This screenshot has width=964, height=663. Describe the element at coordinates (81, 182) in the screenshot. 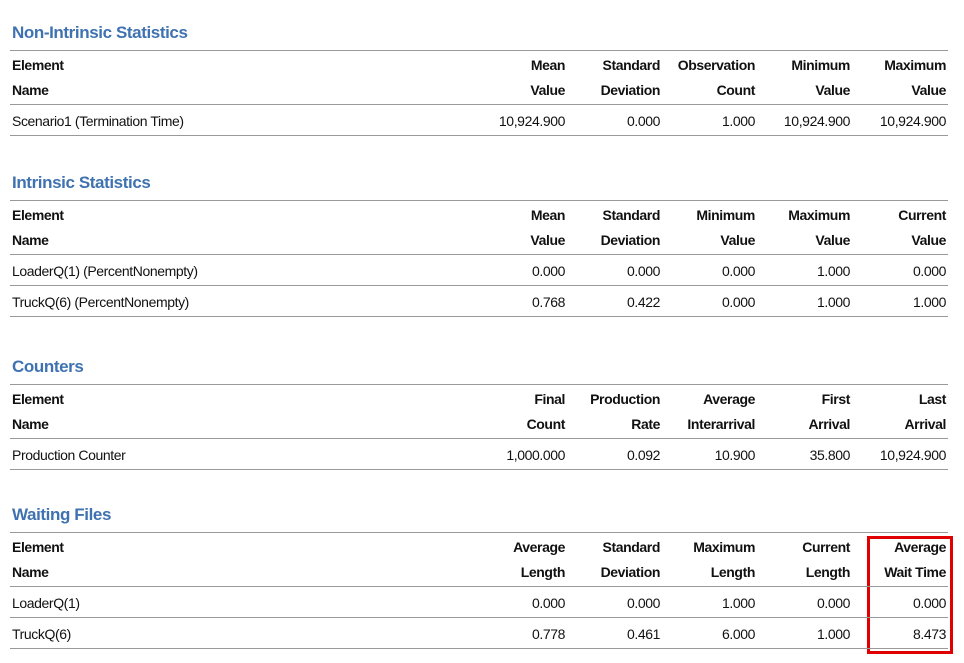

I see `section-title: Intrinsic Statistics` at that location.